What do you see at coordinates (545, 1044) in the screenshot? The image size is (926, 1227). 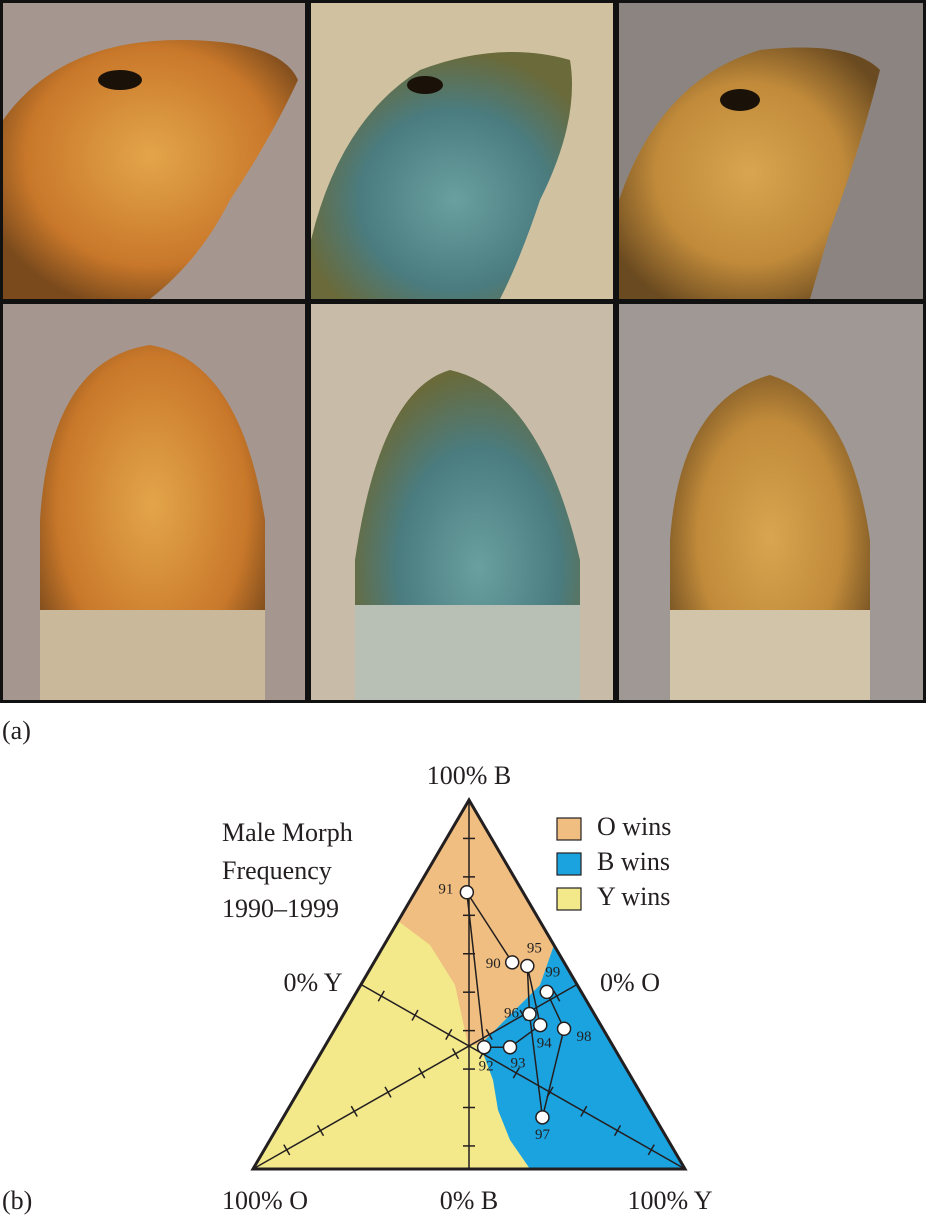 I see `point-label: 94` at bounding box center [545, 1044].